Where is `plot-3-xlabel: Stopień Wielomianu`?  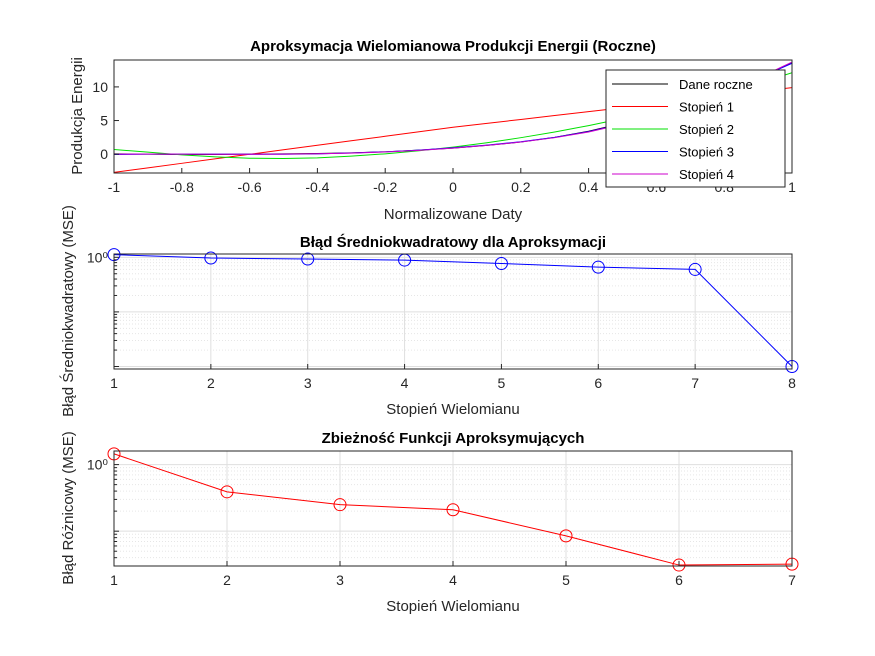 plot-3-xlabel: Stopień Wielomianu is located at coordinates (452, 606).